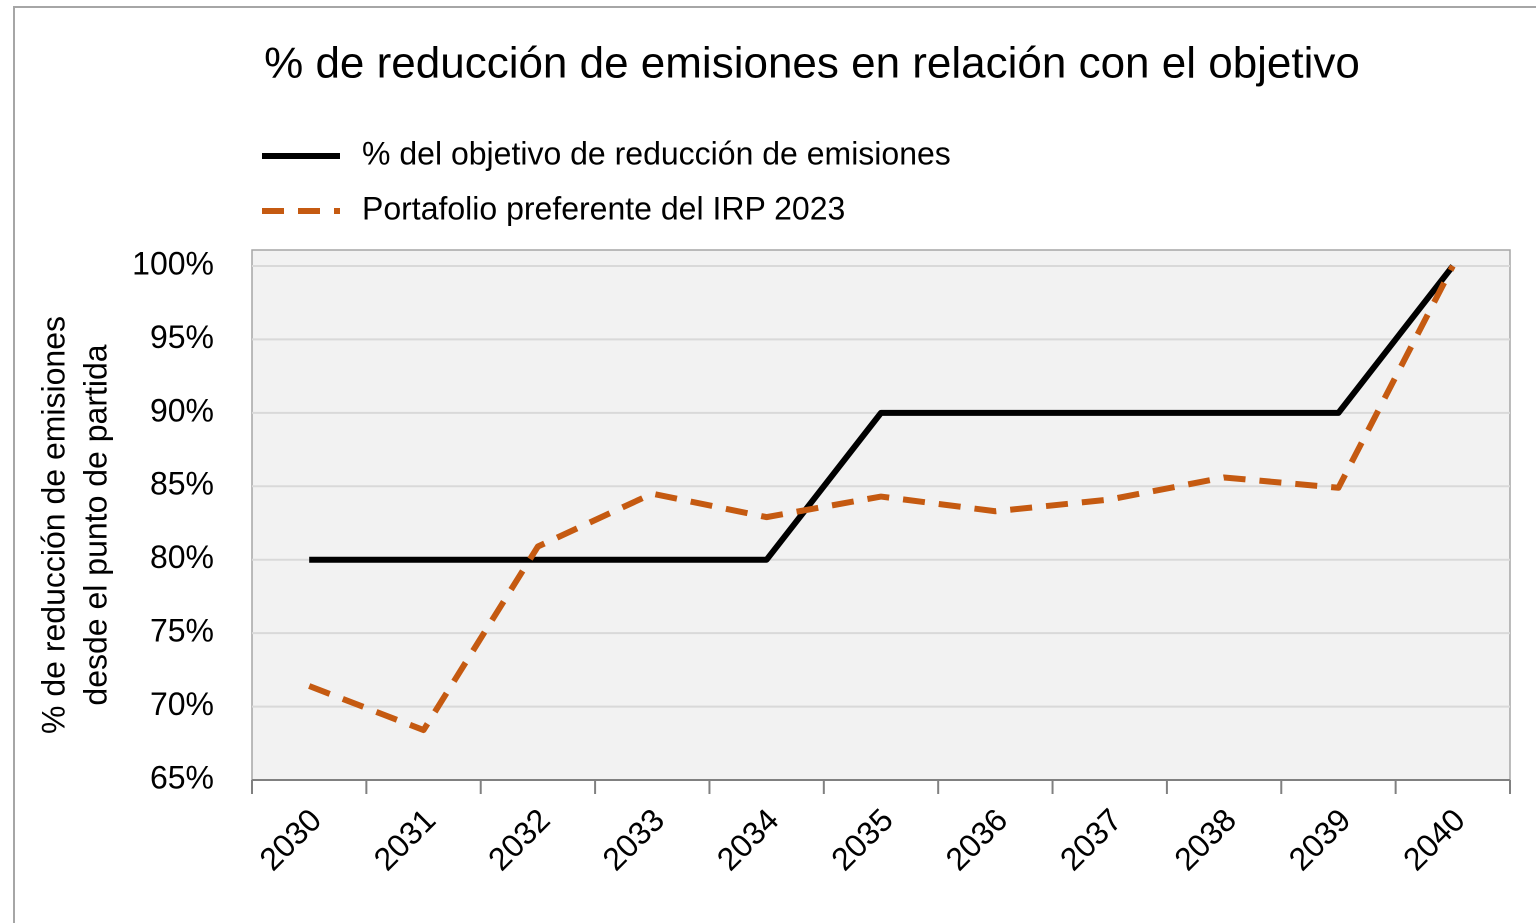 This screenshot has width=1536, height=923. I want to click on y-tick-label: 100%, so click(173, 263).